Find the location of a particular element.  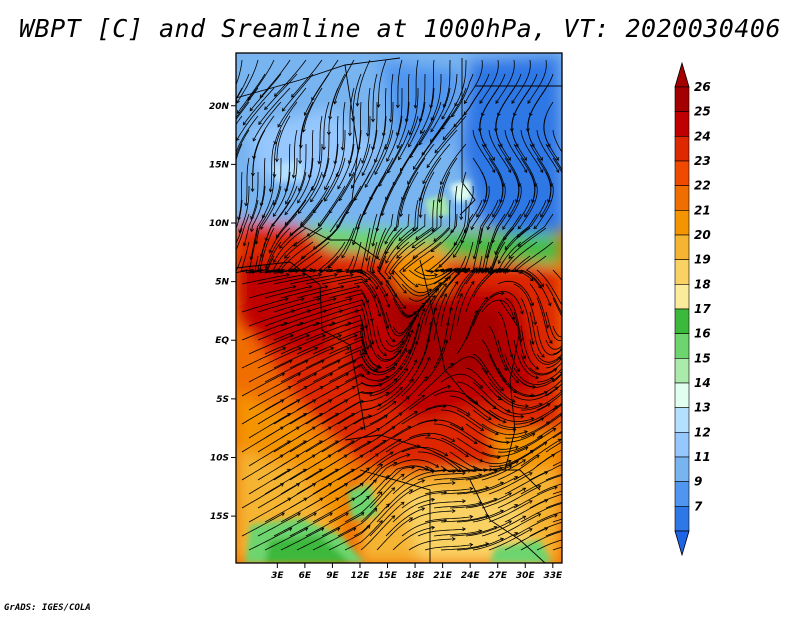

colorbar-label: 15 is located at coordinates (702, 358).